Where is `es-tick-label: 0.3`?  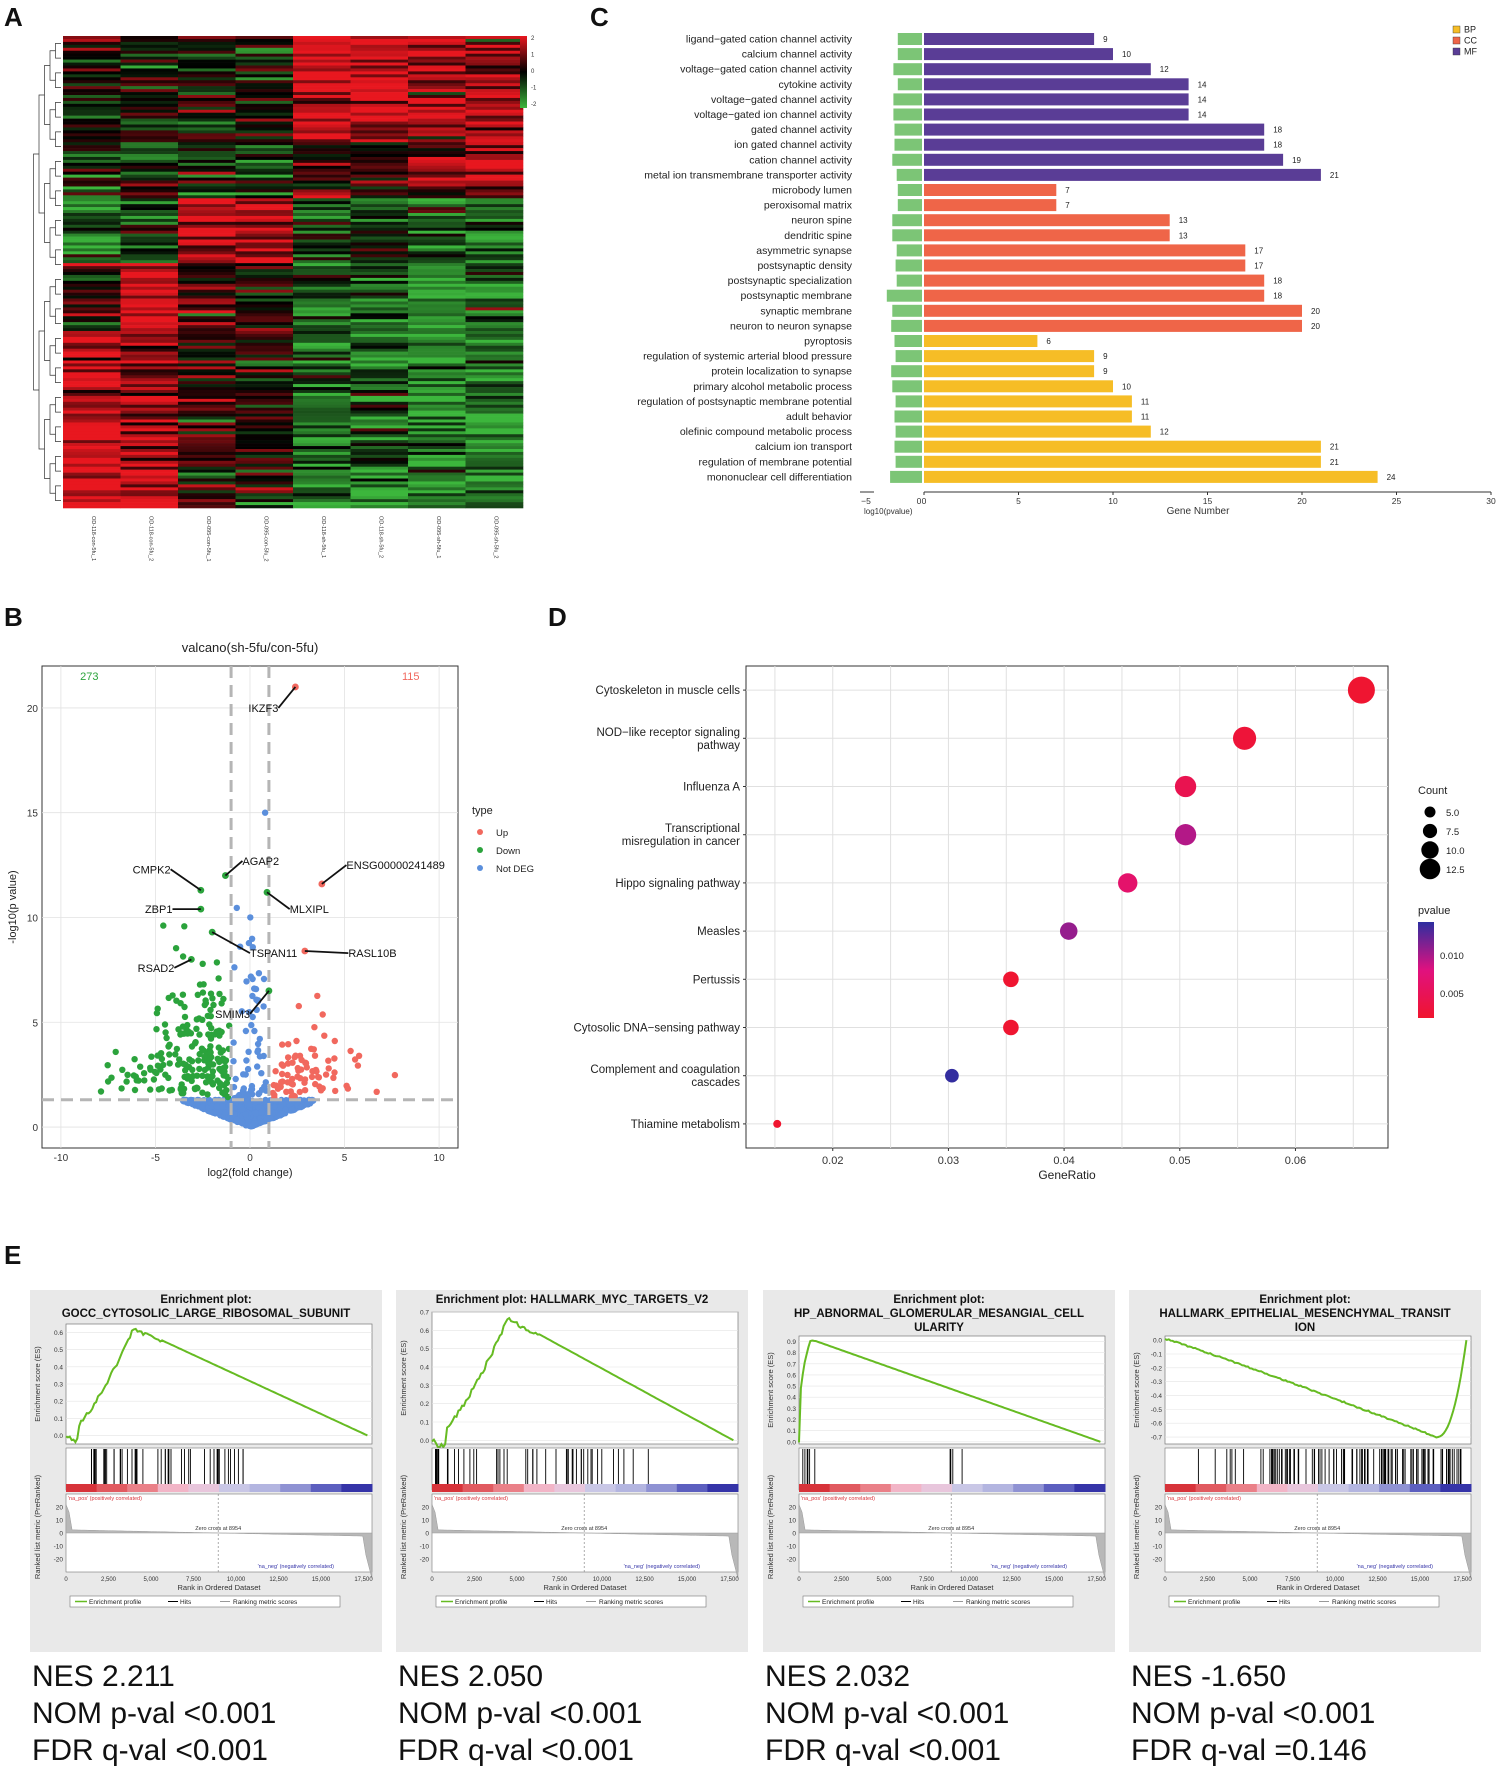 es-tick-label: 0.3 is located at coordinates (791, 1409).